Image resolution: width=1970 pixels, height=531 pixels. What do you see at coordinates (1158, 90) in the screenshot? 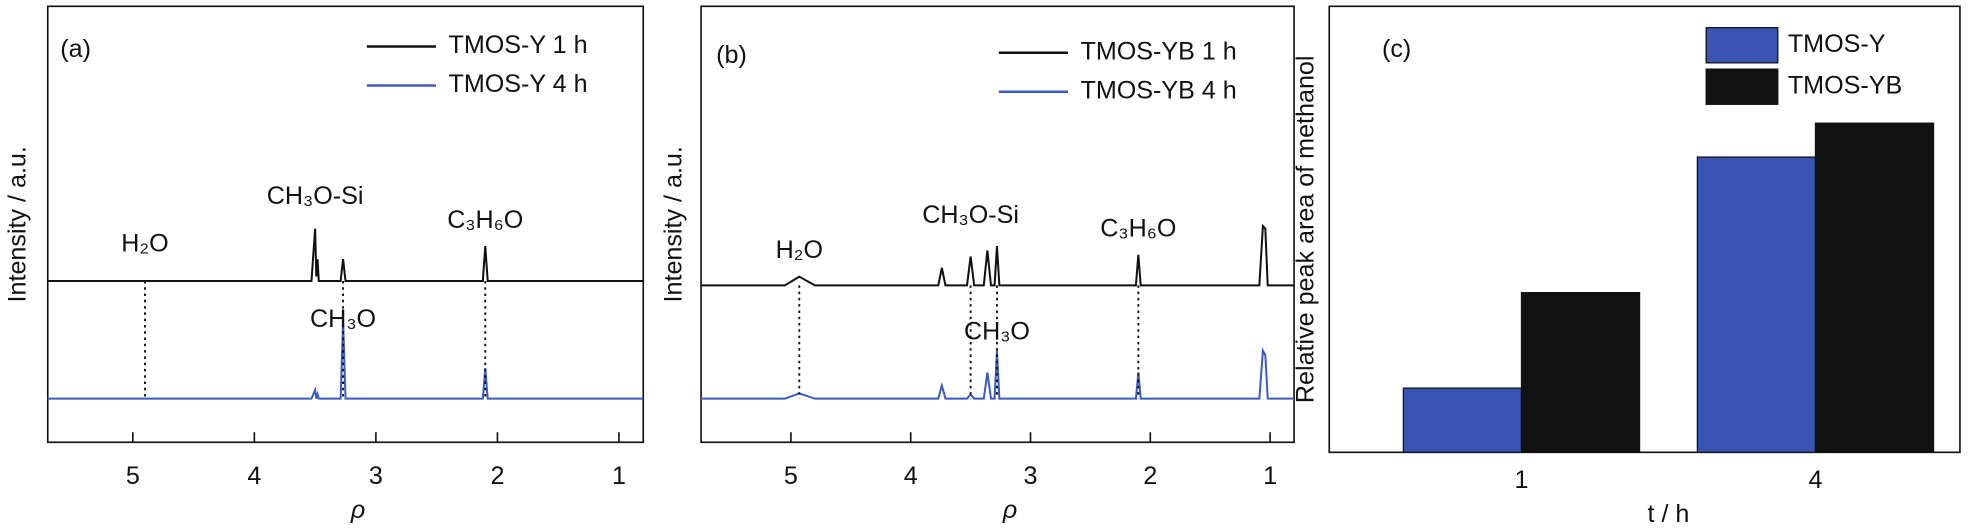
I see `legend-label: TMOS-YB 4 h` at bounding box center [1158, 90].